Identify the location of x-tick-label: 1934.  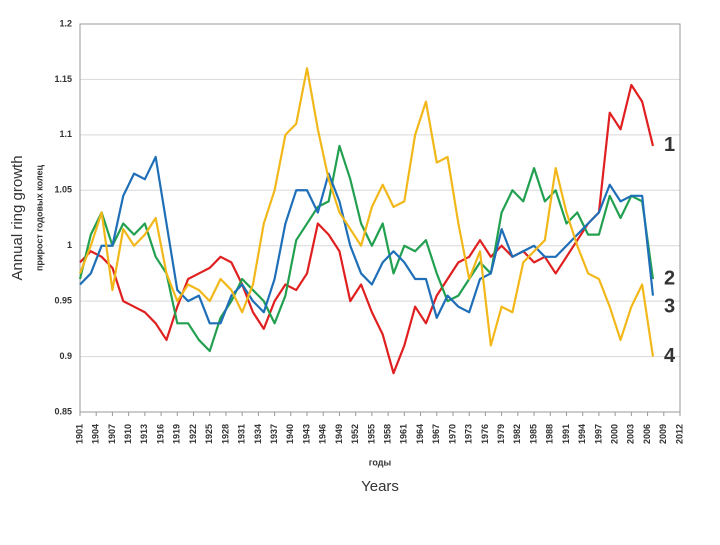
(258, 434).